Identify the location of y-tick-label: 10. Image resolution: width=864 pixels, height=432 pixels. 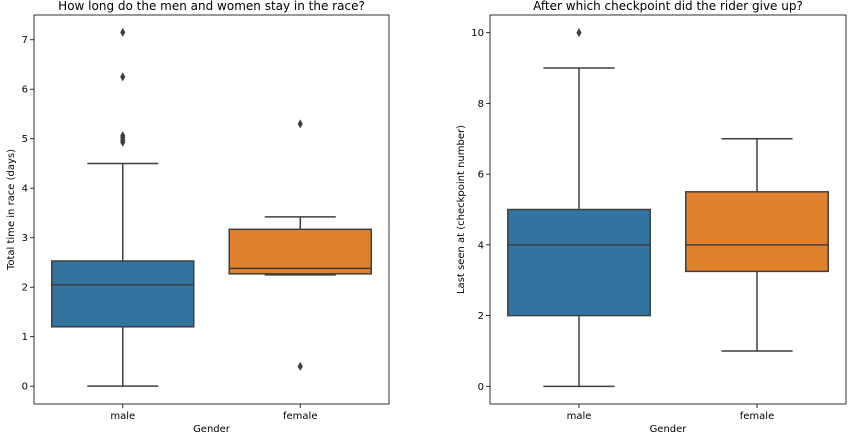
(477, 33).